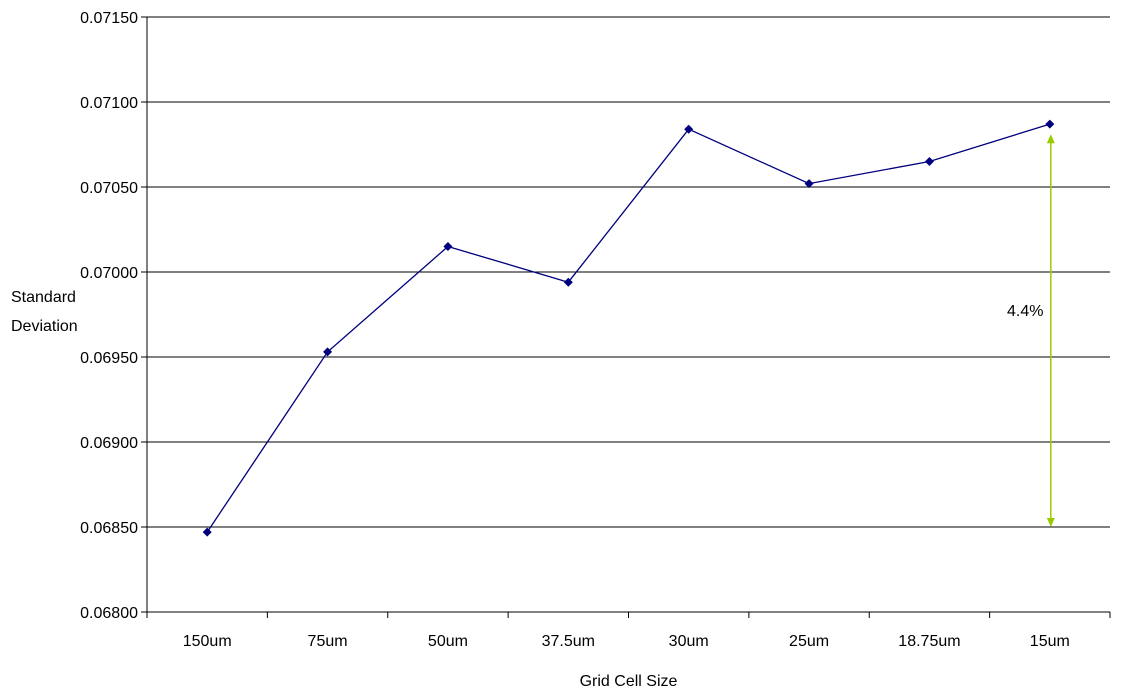 The image size is (1124, 690). Describe the element at coordinates (207, 641) in the screenshot. I see `x-tick-label: 150um` at that location.